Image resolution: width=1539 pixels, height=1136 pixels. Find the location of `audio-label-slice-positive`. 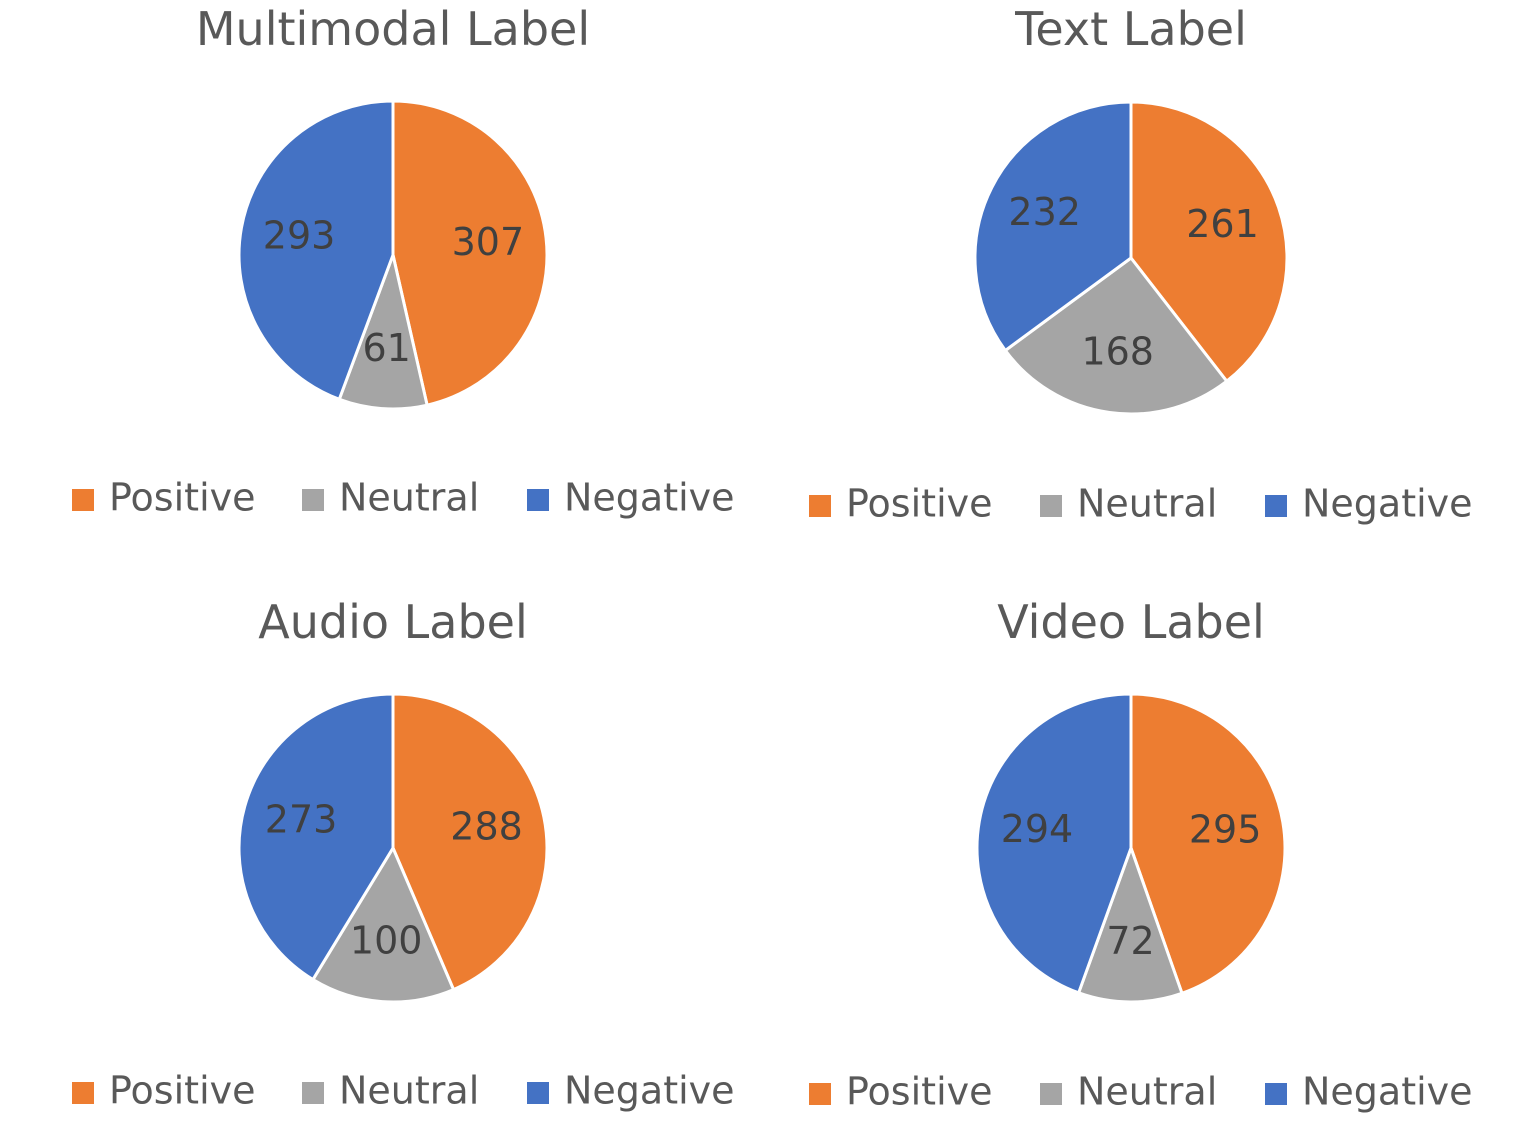

audio-label-slice-positive is located at coordinates (470, 842).